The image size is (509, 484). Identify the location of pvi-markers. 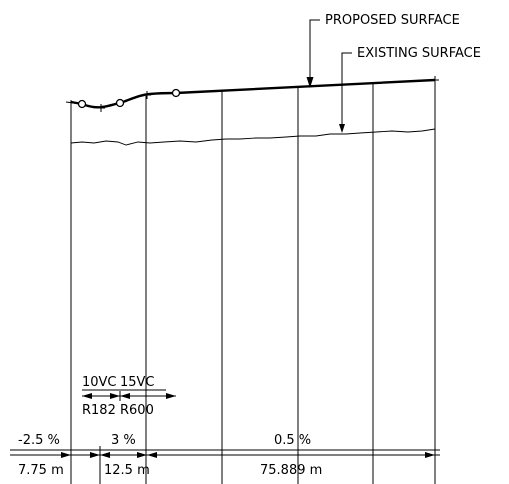
(268, 94).